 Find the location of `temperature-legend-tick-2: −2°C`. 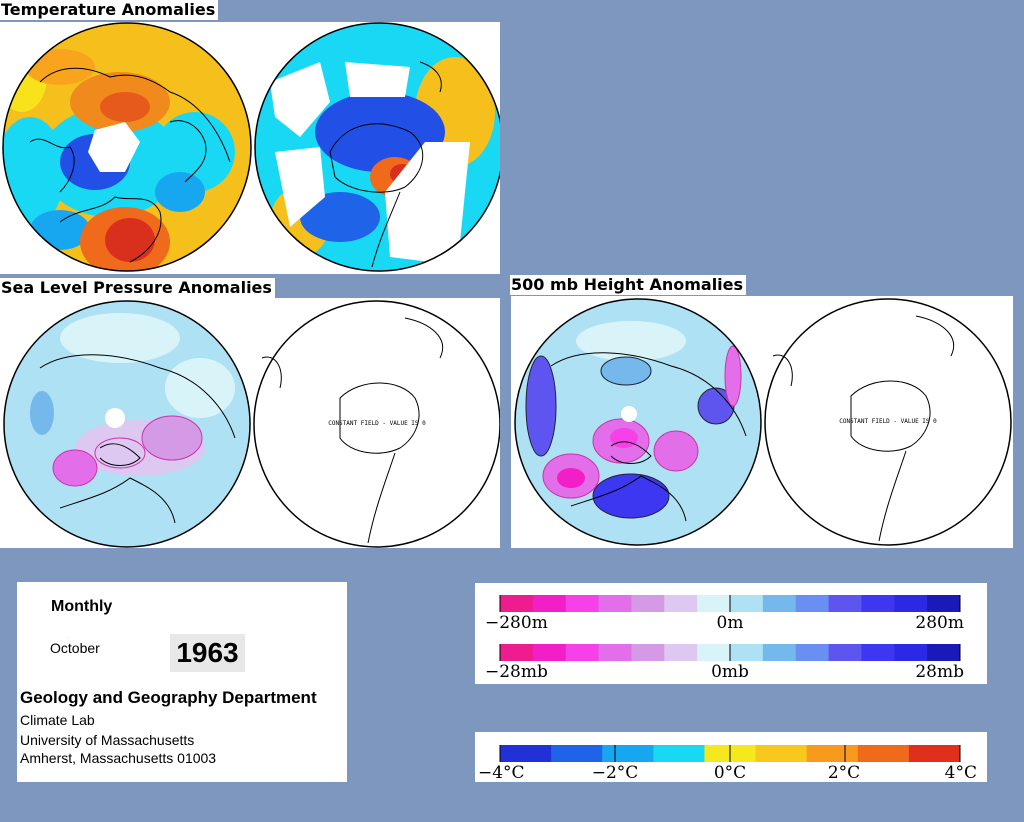

temperature-legend-tick-2: −2°C is located at coordinates (615, 772).